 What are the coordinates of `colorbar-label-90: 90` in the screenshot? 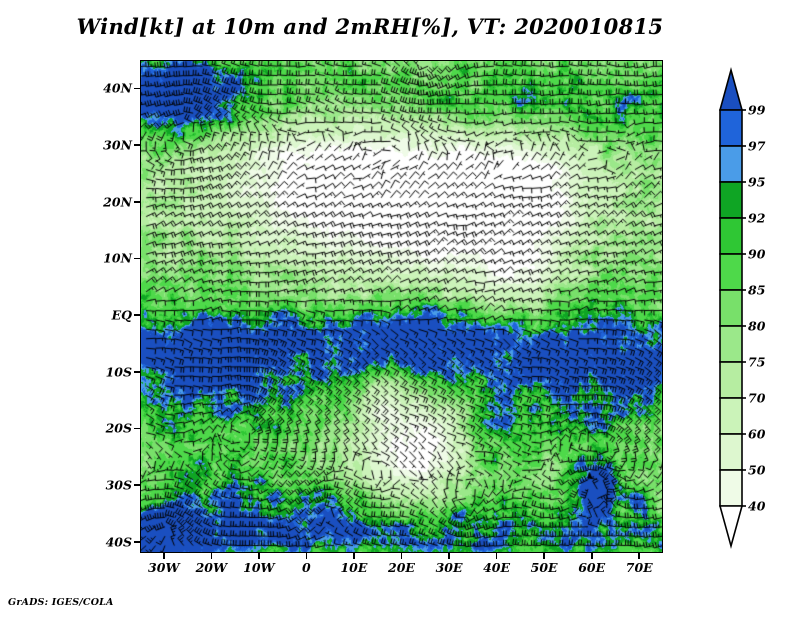 It's located at (757, 254).